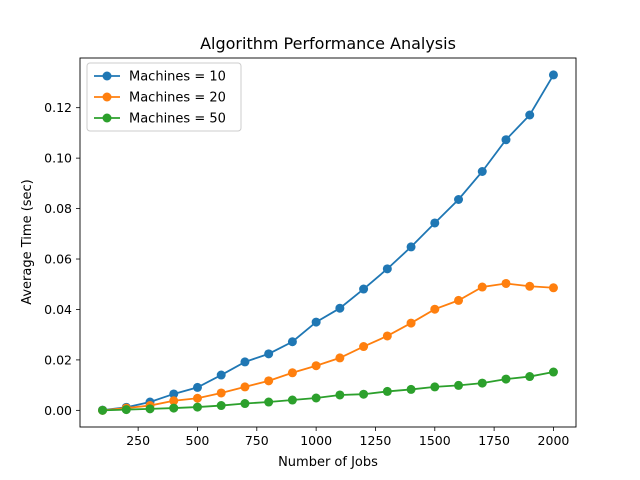 The image size is (640, 480). Describe the element at coordinates (58, 410) in the screenshot. I see `y-tick-label: 0.00` at that location.